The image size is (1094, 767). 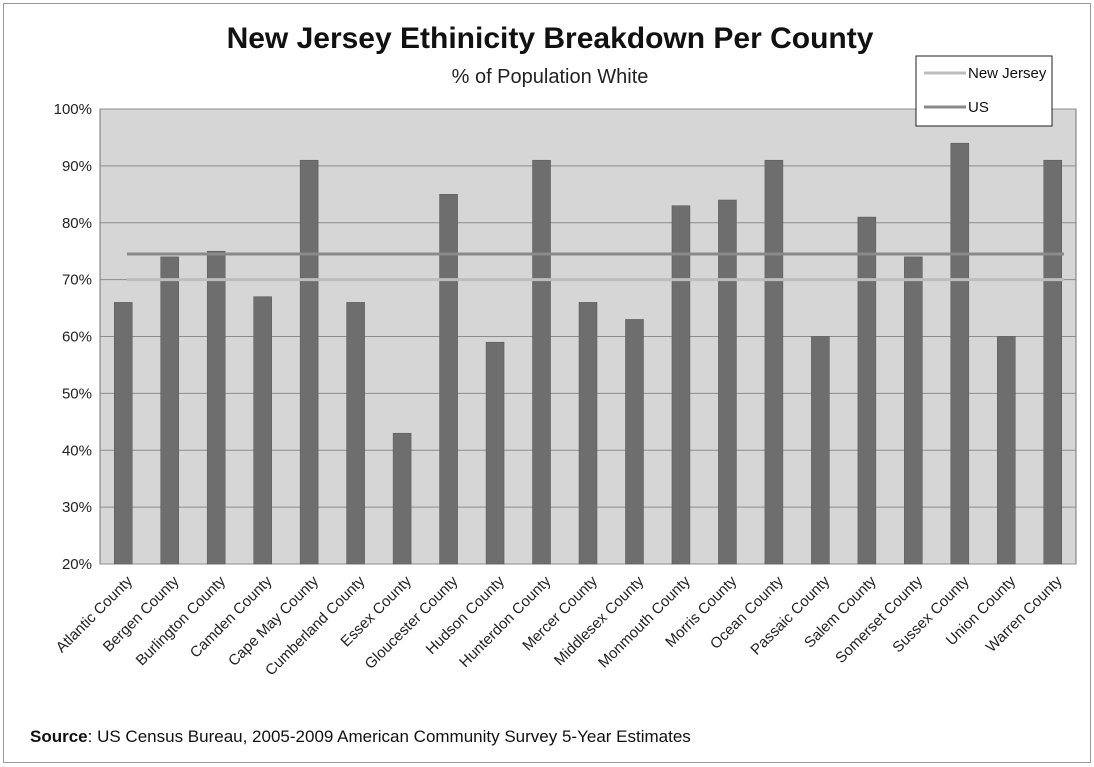 What do you see at coordinates (73, 109) in the screenshot?
I see `y-tick-label: 100%` at bounding box center [73, 109].